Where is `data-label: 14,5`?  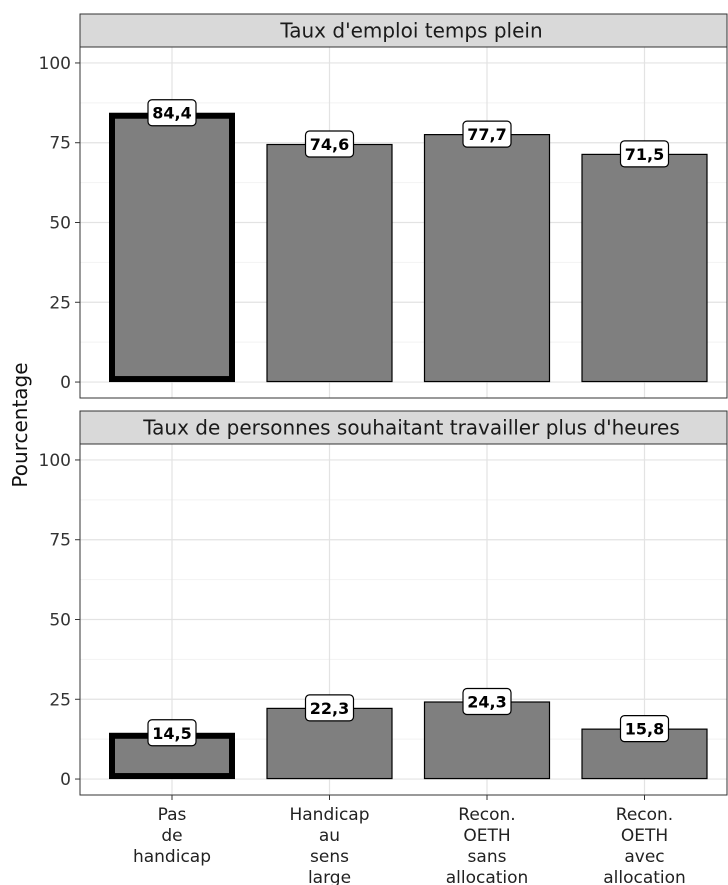
data-label: 14,5 is located at coordinates (171, 733).